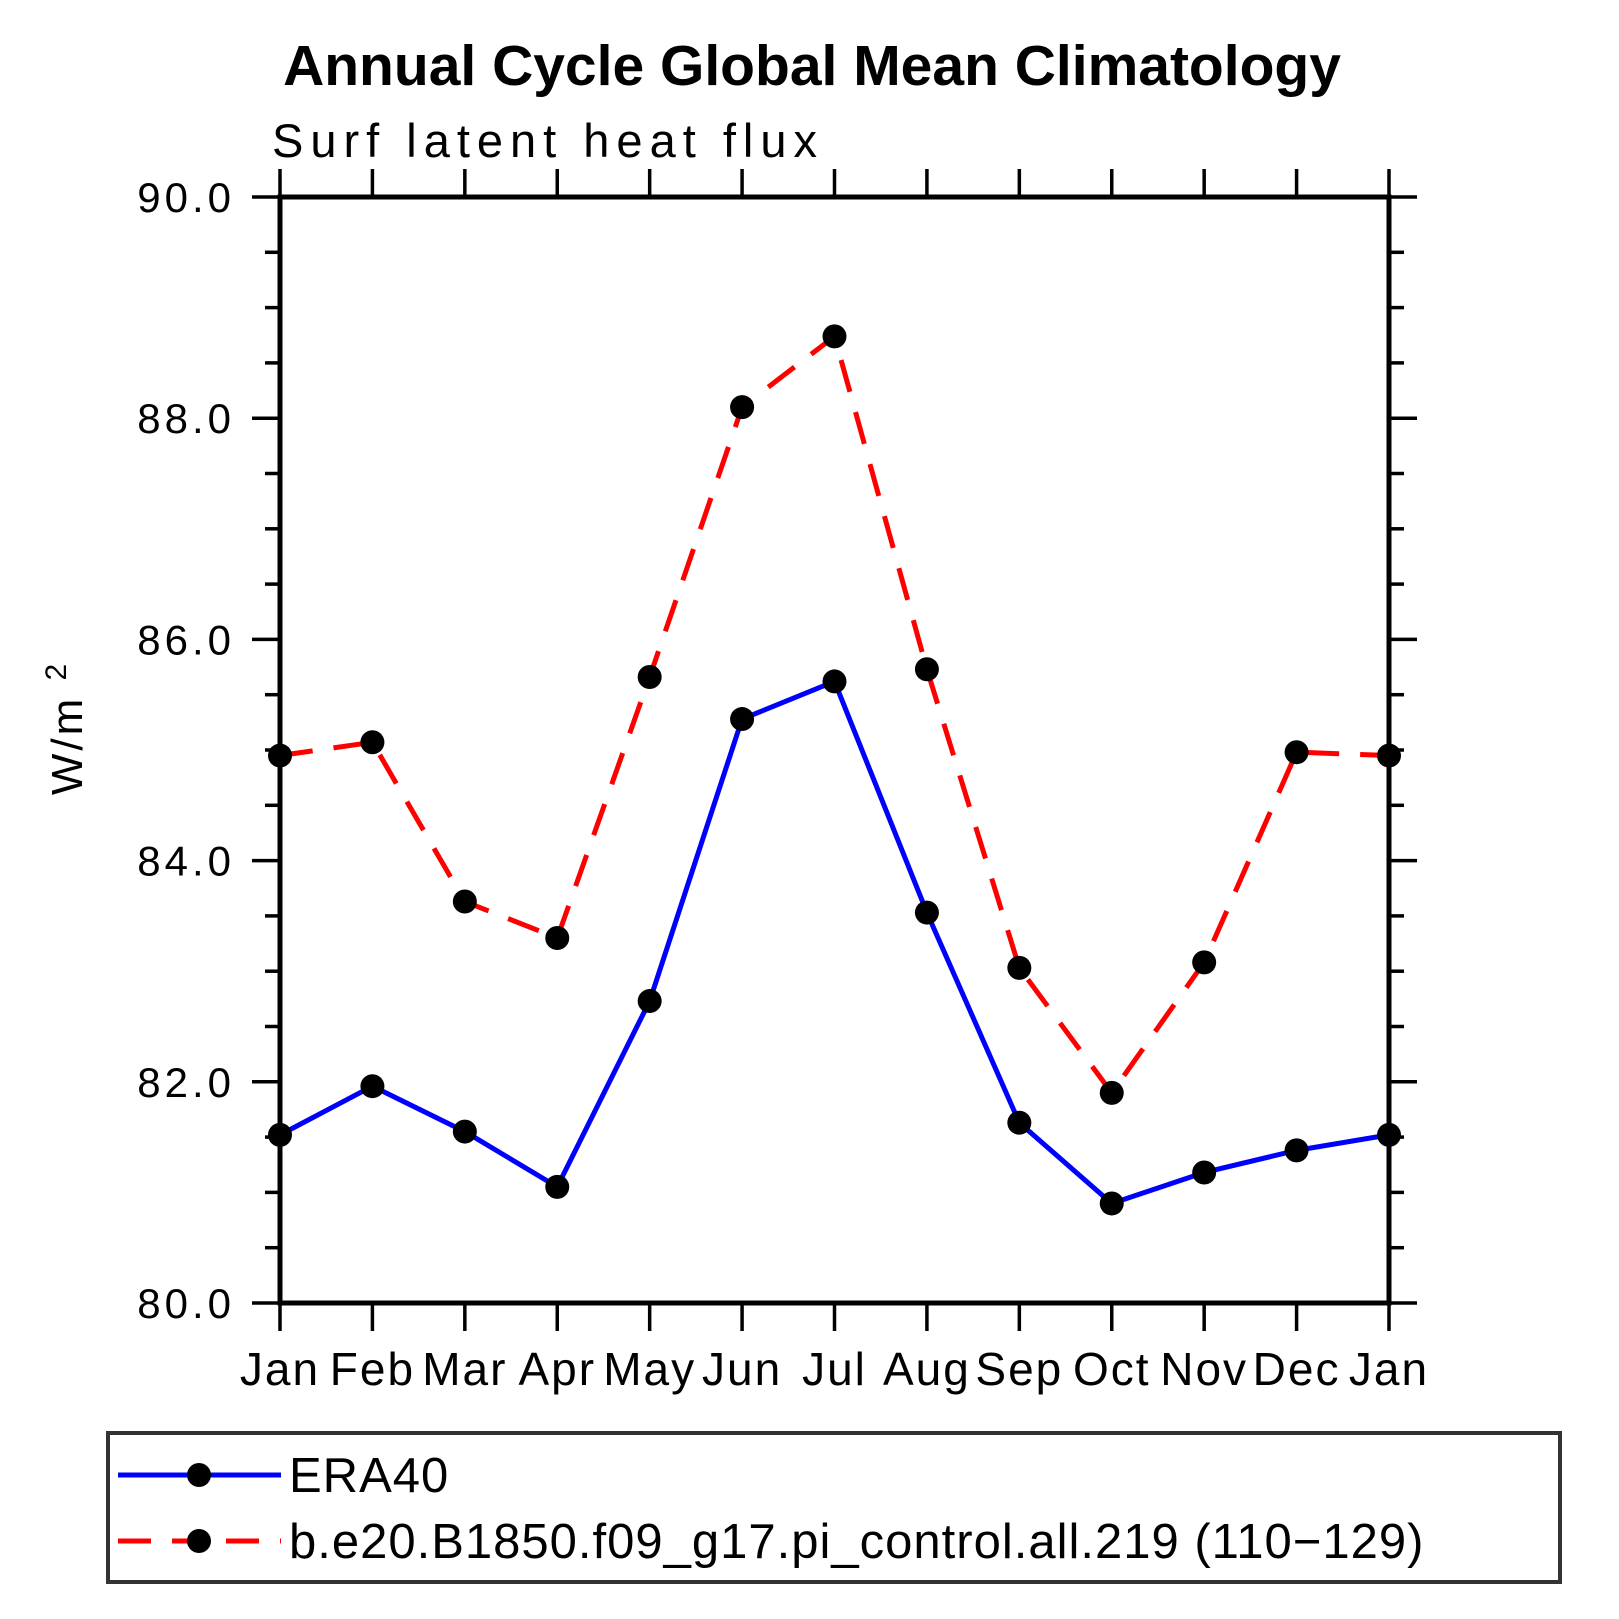 This screenshot has width=1619, height=1619. Describe the element at coordinates (812, 66) in the screenshot. I see `chart-title: Annual Cycle Global Mean Climatology` at that location.